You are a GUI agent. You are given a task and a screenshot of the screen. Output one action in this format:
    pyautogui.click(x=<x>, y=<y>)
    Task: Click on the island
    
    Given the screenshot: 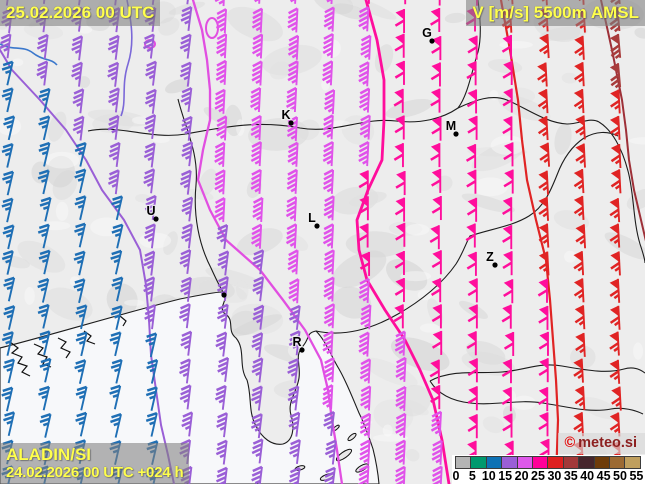 What is the action you would take?
    pyautogui.click(x=344, y=455)
    